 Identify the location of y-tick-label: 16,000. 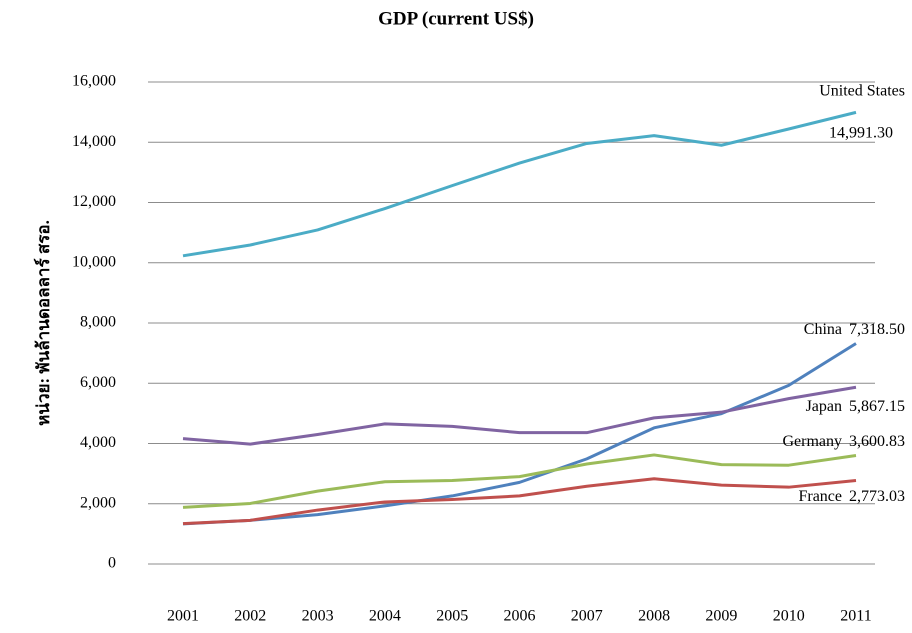
(94, 81).